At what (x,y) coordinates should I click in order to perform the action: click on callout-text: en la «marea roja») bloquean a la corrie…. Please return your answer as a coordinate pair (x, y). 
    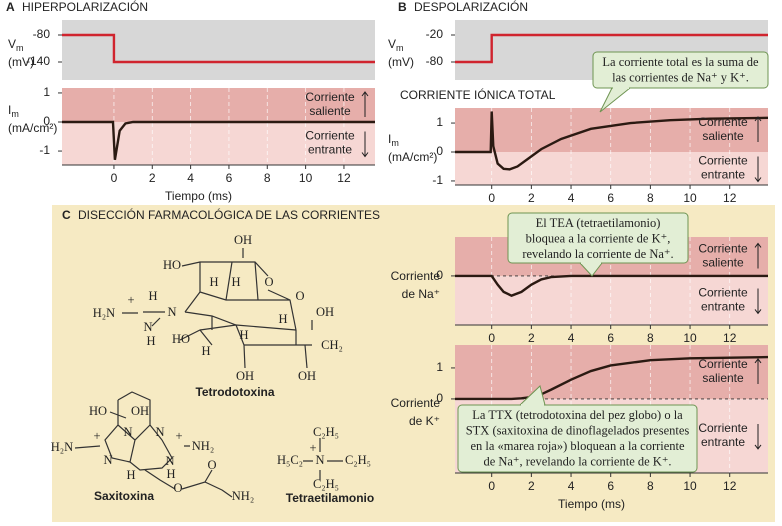
    Looking at the image, I should click on (577, 446).